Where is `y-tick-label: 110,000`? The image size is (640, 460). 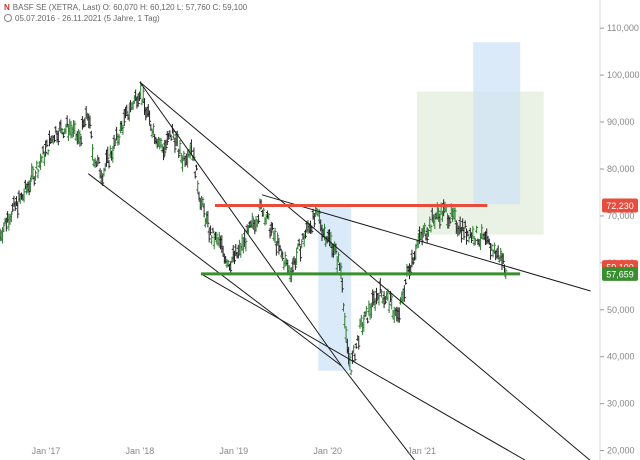
y-tick-label: 110,000 is located at coordinates (623, 28).